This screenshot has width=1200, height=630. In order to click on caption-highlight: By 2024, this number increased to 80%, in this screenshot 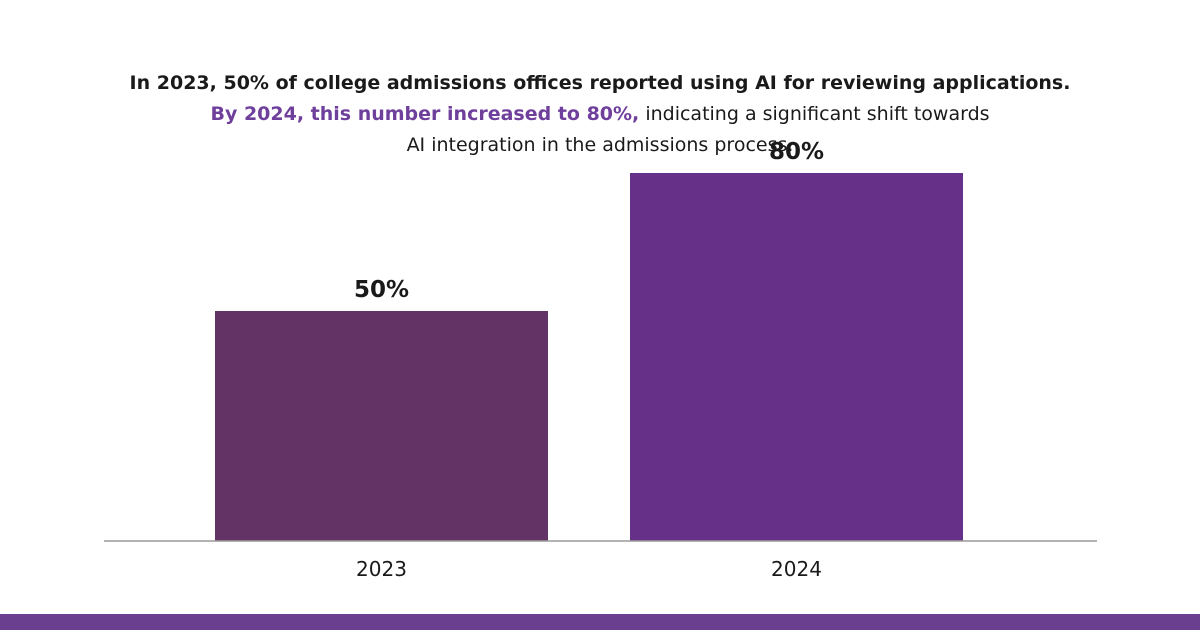, I will do `click(425, 114)`.